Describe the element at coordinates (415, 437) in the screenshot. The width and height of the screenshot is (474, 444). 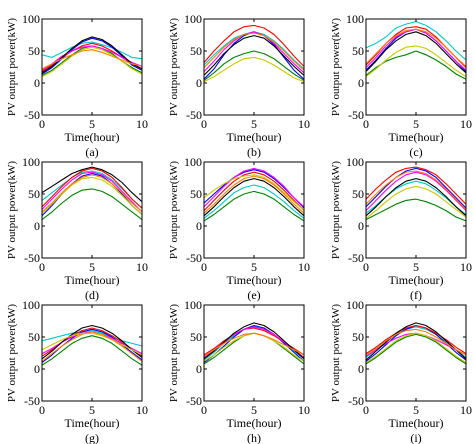
I see `subplot-caption: (i)` at that location.